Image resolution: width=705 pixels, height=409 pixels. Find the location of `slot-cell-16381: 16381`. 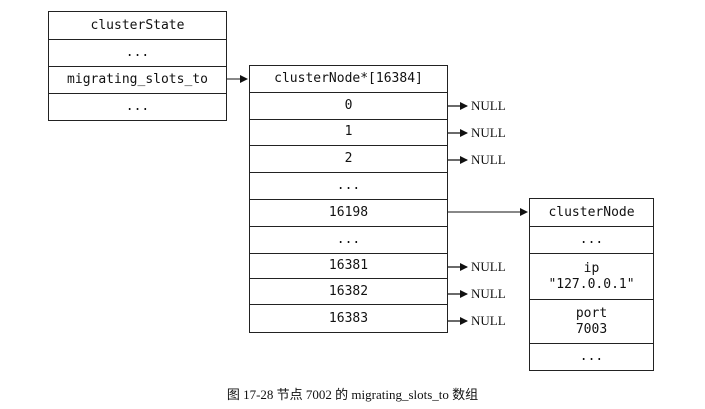

slot-cell-16381: 16381 is located at coordinates (348, 267).